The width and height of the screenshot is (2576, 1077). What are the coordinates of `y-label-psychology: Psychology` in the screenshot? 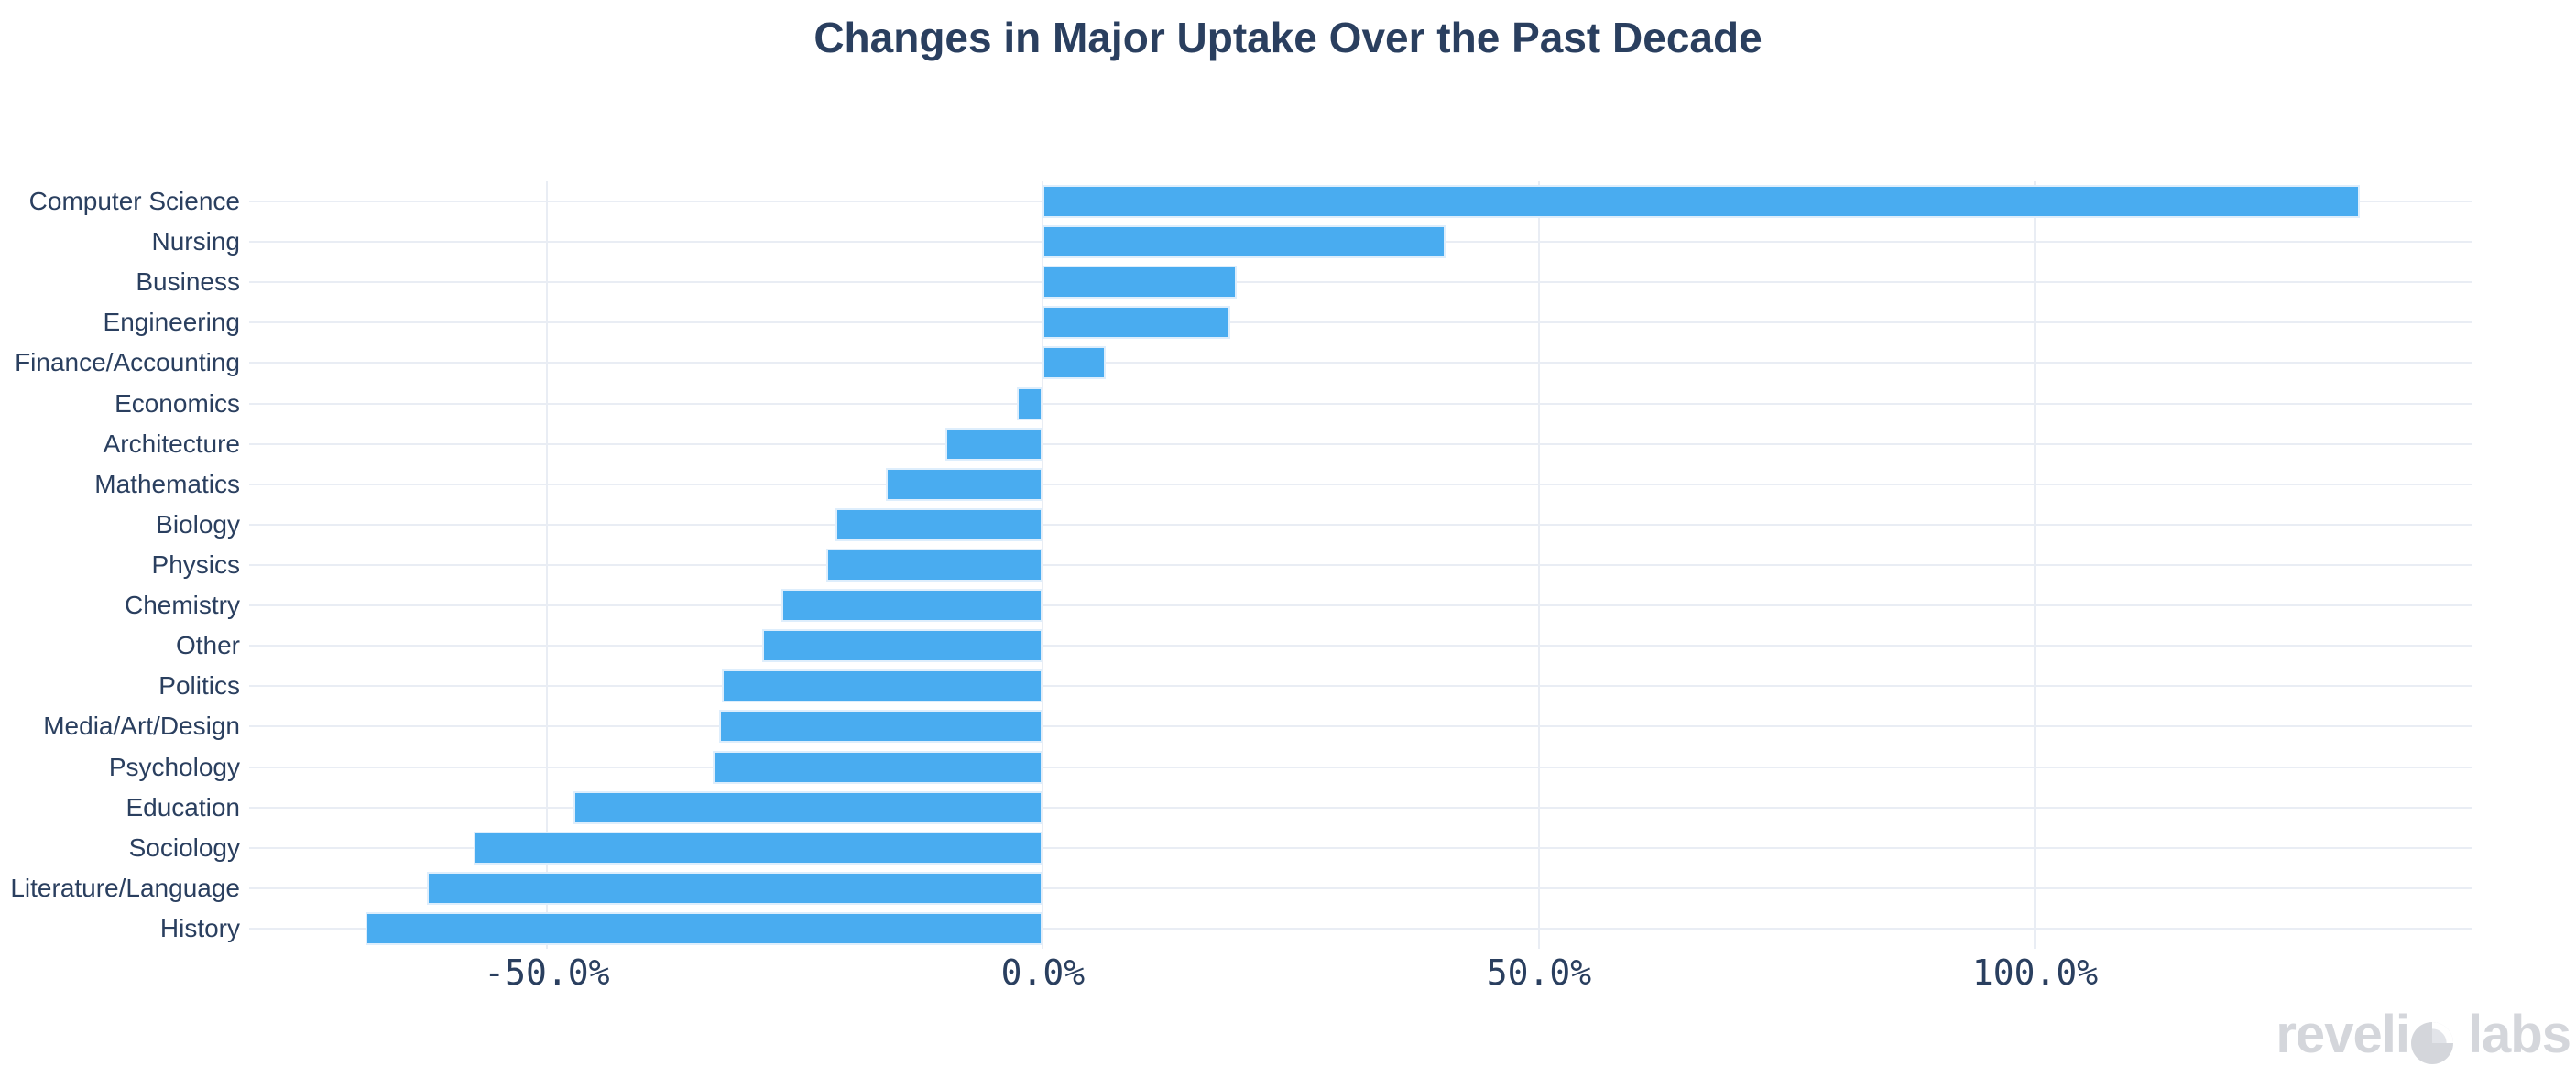 It's located at (174, 766).